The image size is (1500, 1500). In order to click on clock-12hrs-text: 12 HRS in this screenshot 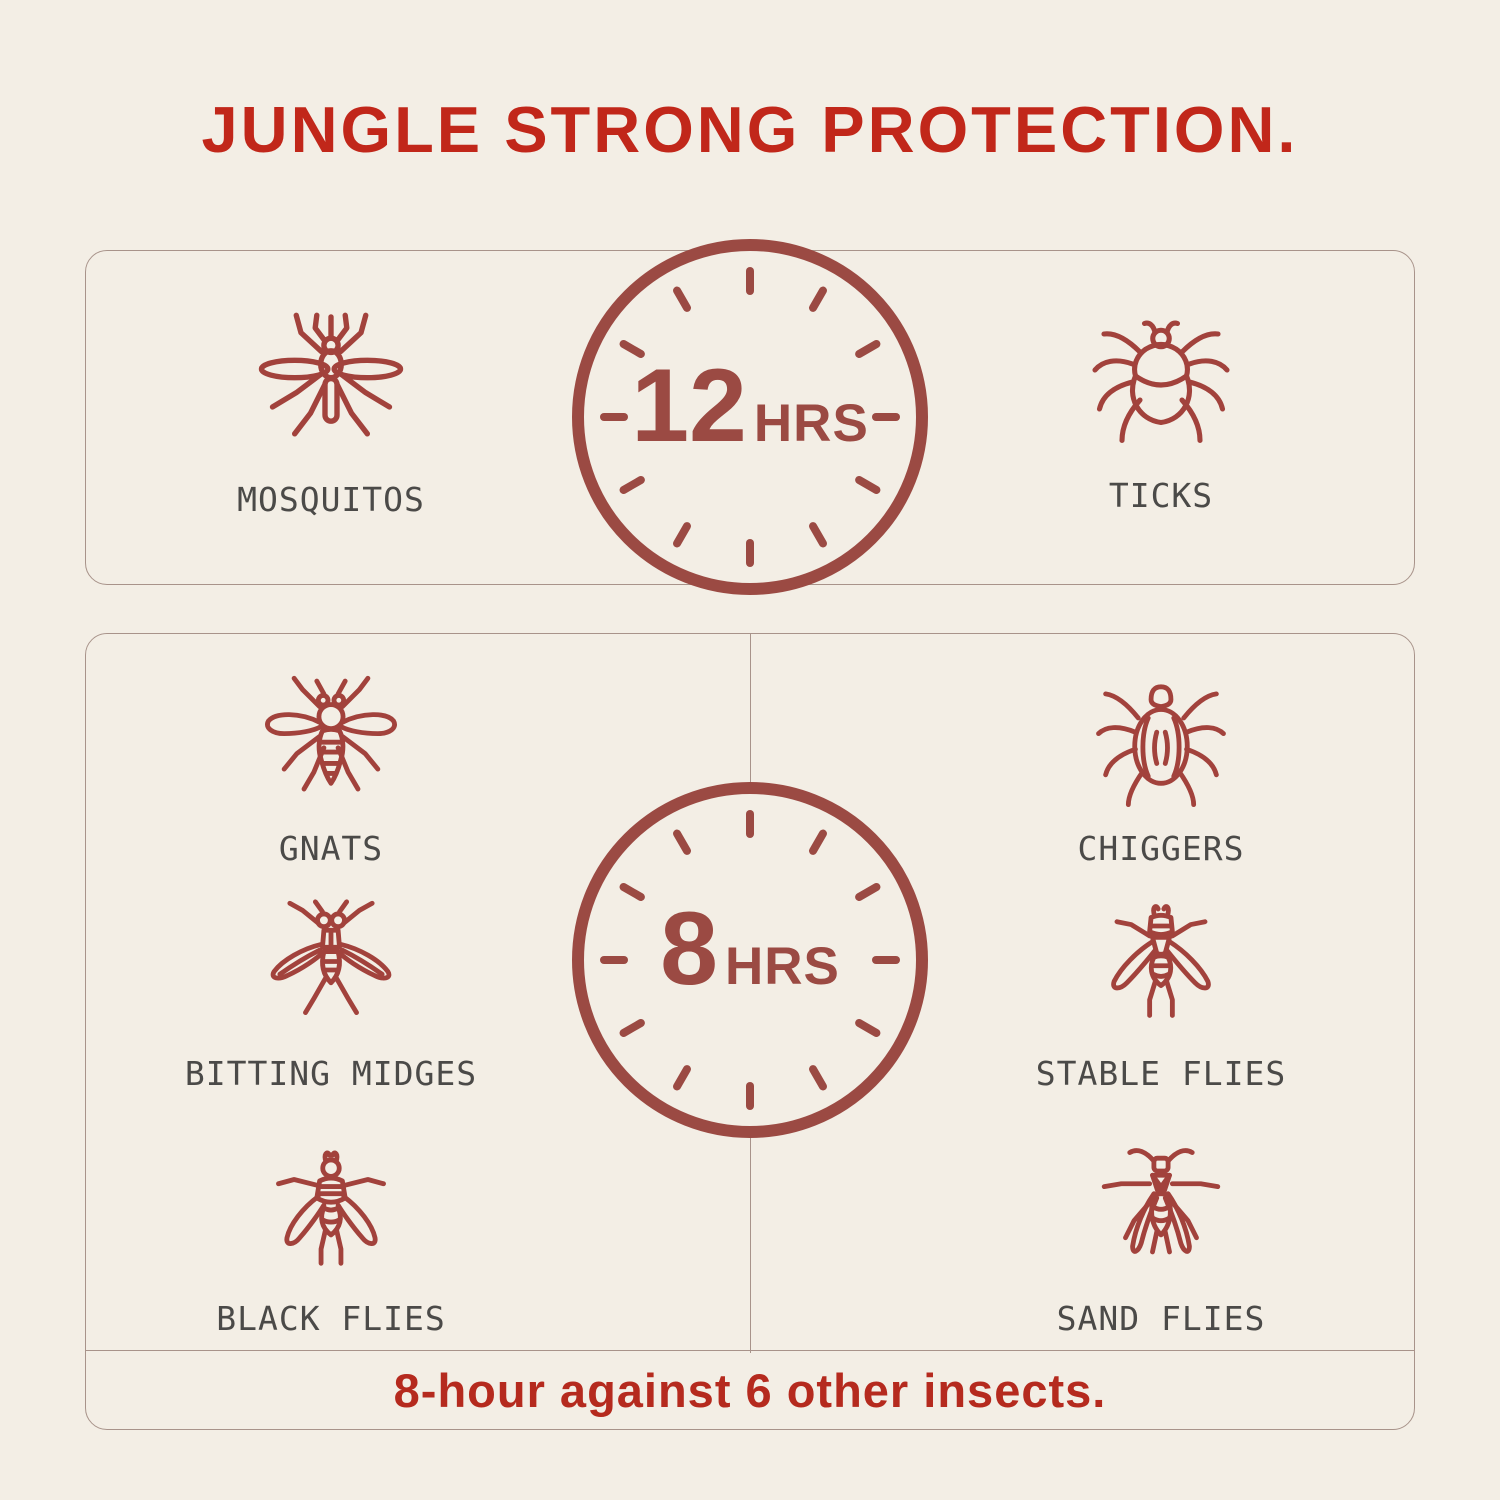, I will do `click(750, 417)`.